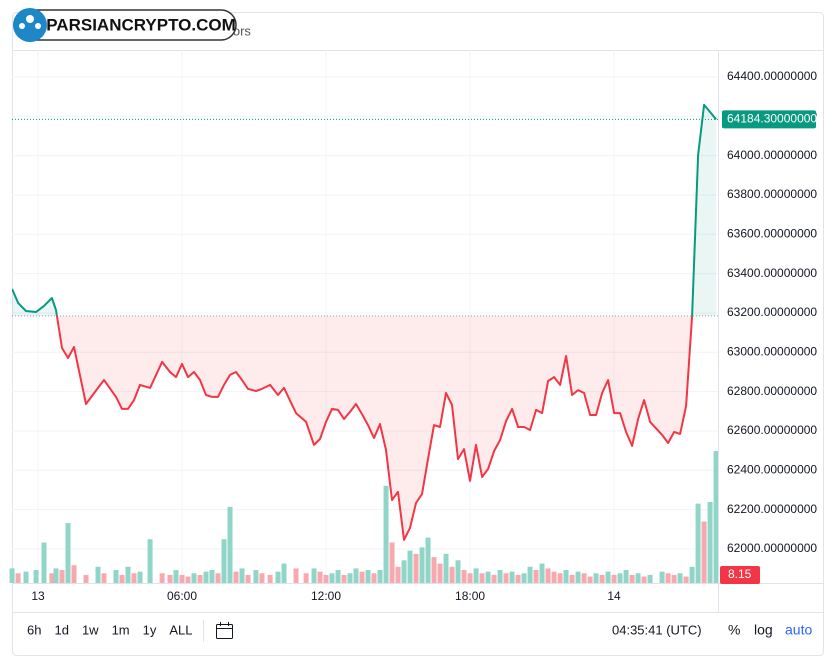  Describe the element at coordinates (182, 596) in the screenshot. I see `x-tick-label: 06:00` at that location.